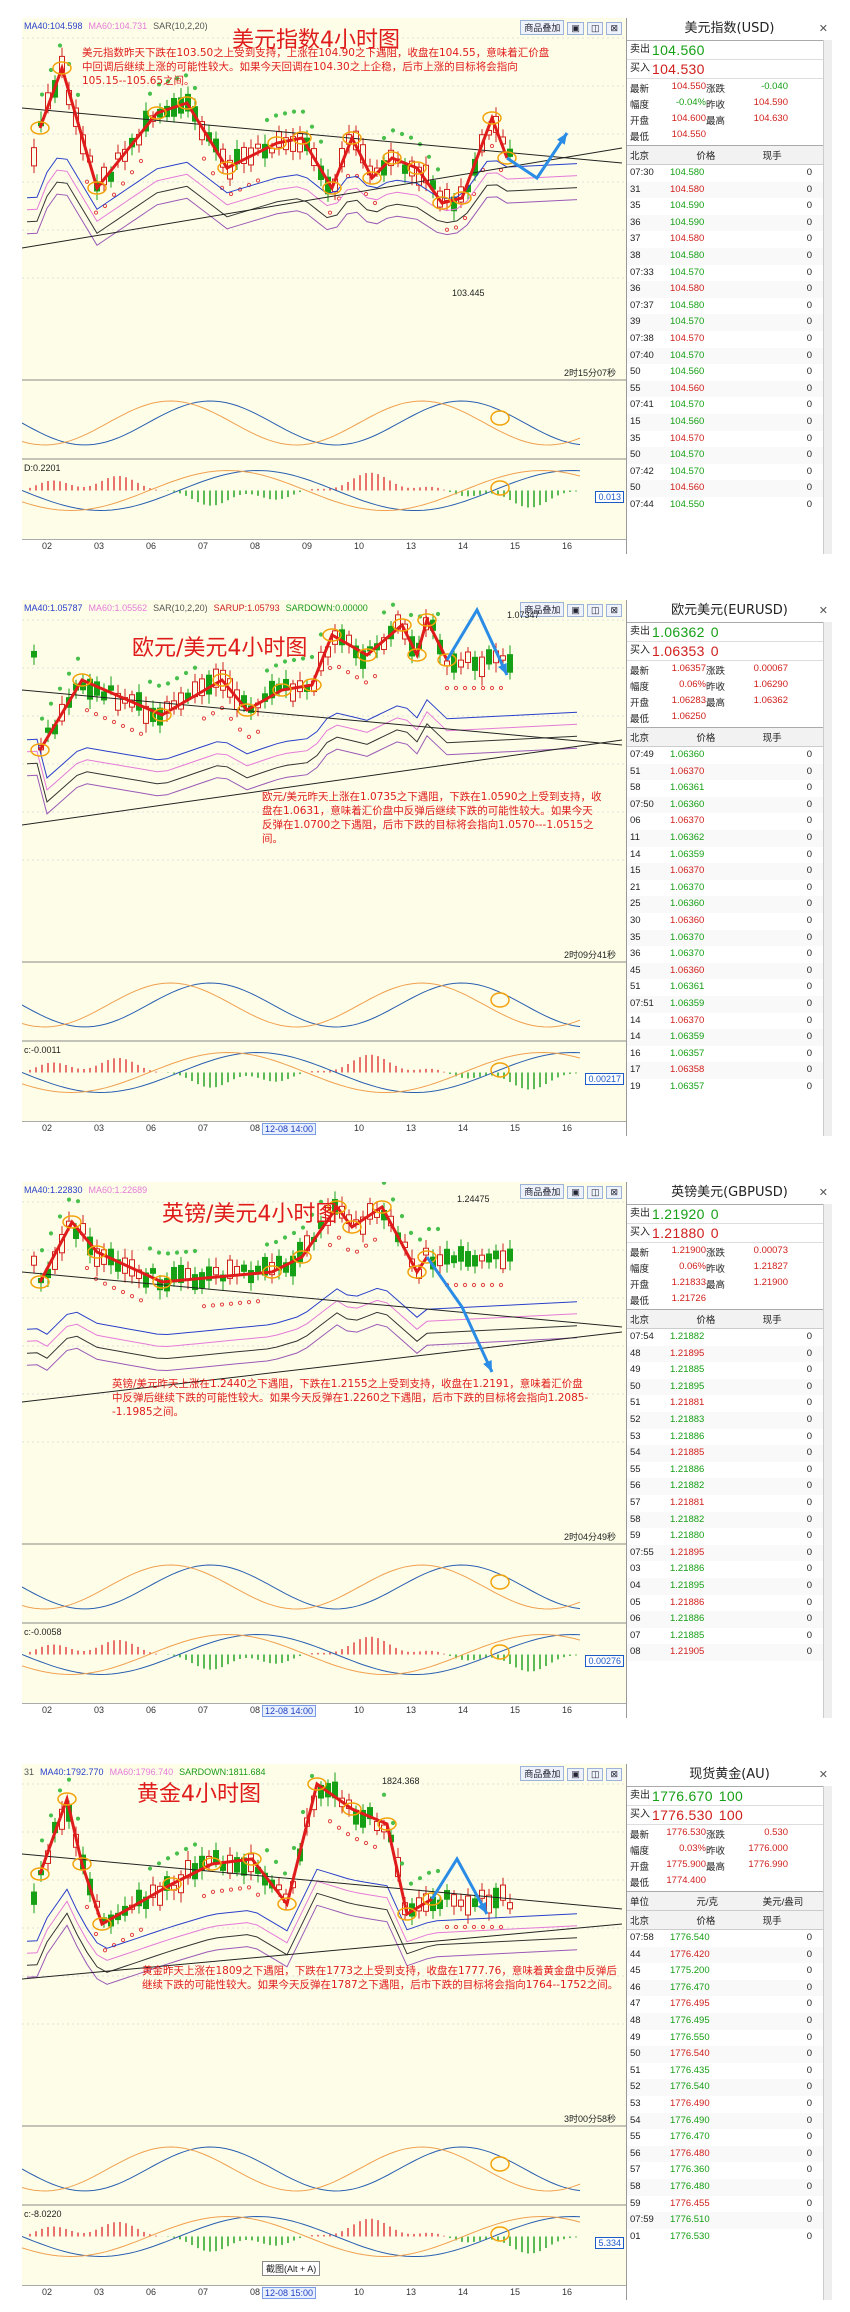 This screenshot has width=850, height=2312. I want to click on x-tick-label: 16, so click(567, 546).